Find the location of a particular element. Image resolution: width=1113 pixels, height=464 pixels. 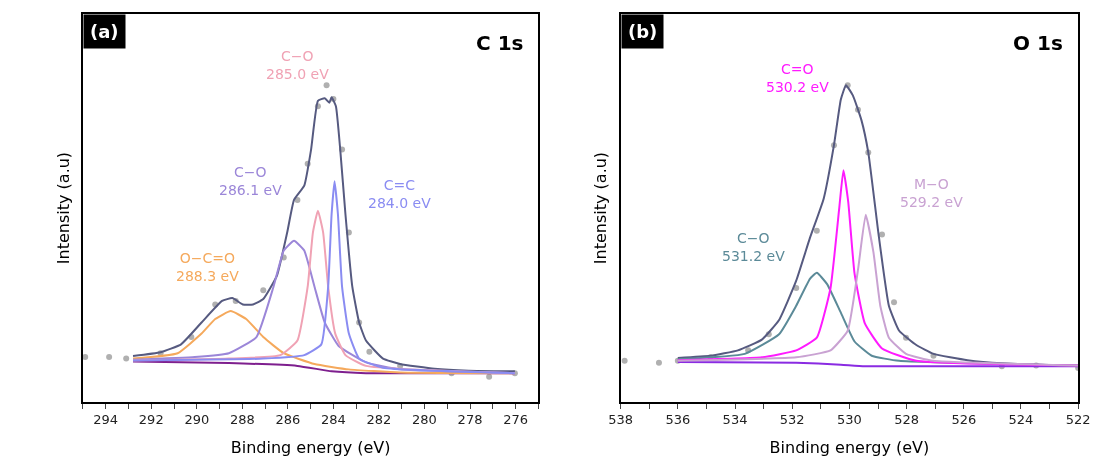

chart-title: O 1s is located at coordinates (1038, 43).